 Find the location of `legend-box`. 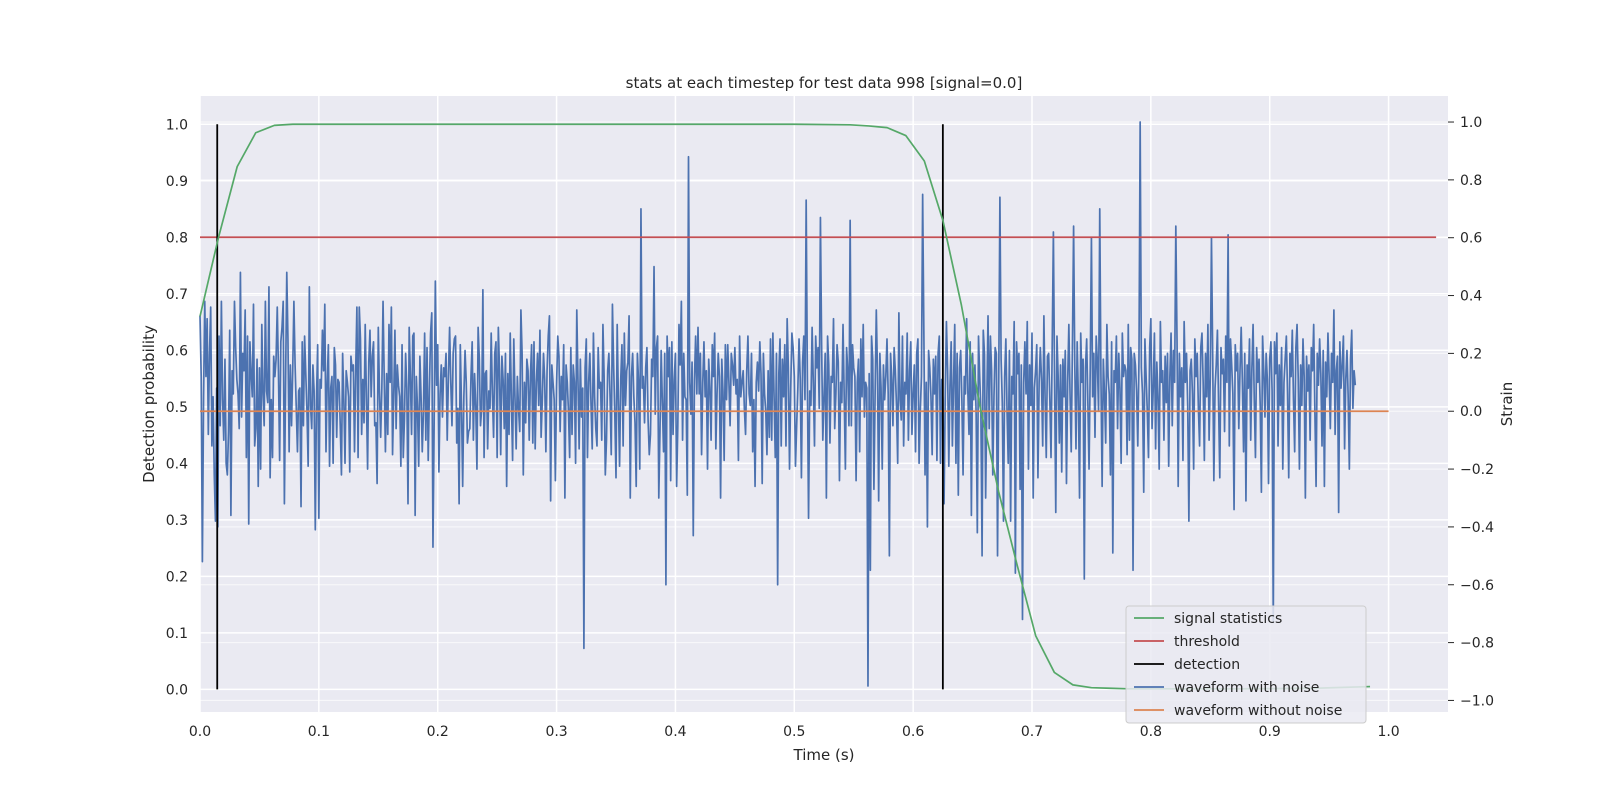

legend-box is located at coordinates (1246, 664).